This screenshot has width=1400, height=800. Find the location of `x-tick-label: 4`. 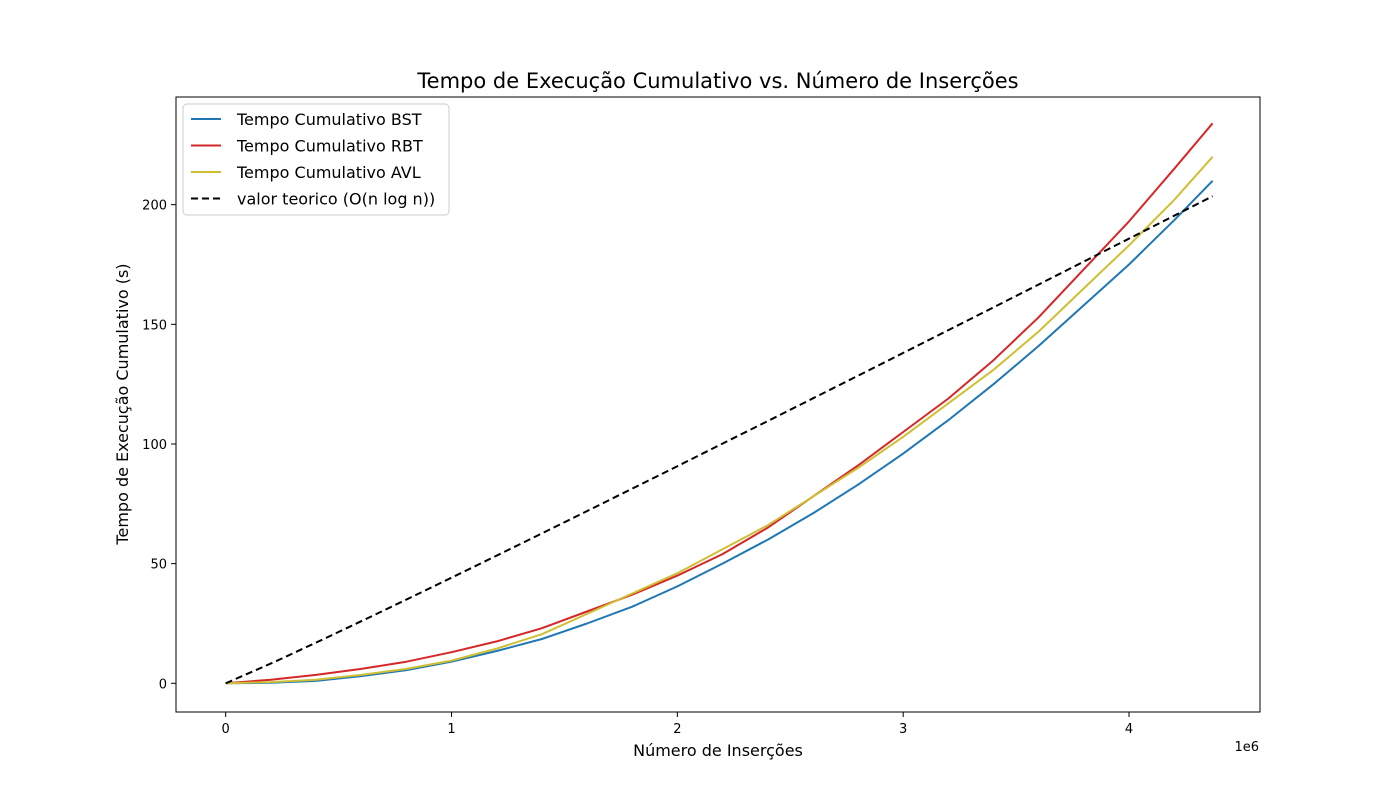

x-tick-label: 4 is located at coordinates (1129, 729).